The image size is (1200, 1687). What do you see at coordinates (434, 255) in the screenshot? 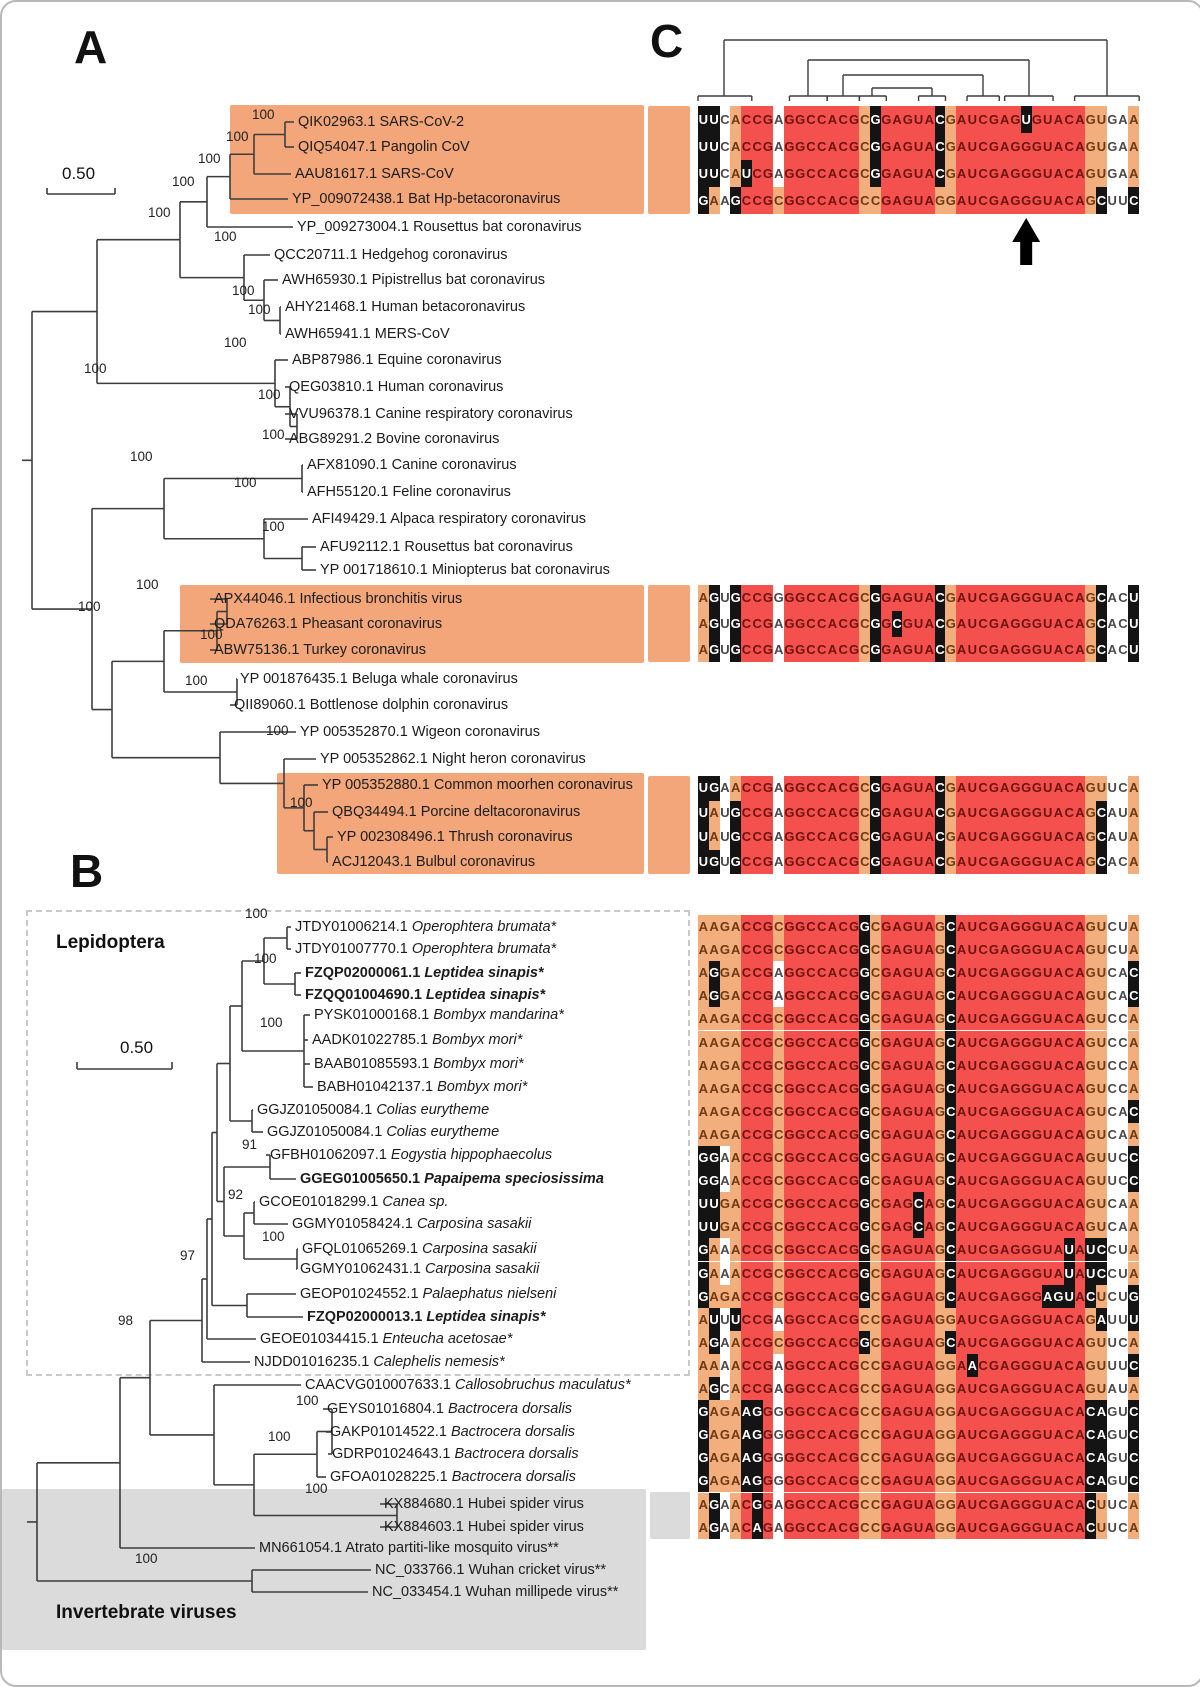
I see `species-name: Hedgehog coronavirus` at bounding box center [434, 255].